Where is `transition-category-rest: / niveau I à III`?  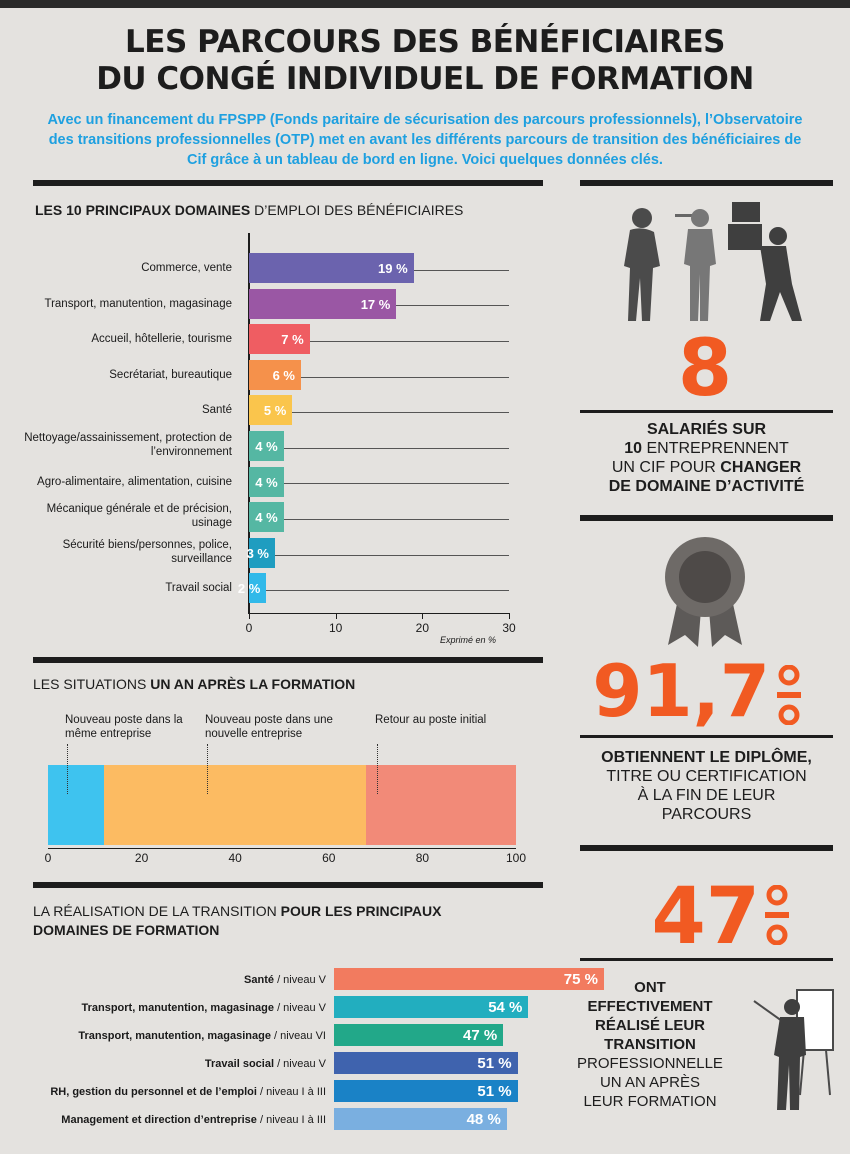 transition-category-rest: / niveau I à III is located at coordinates (291, 1092).